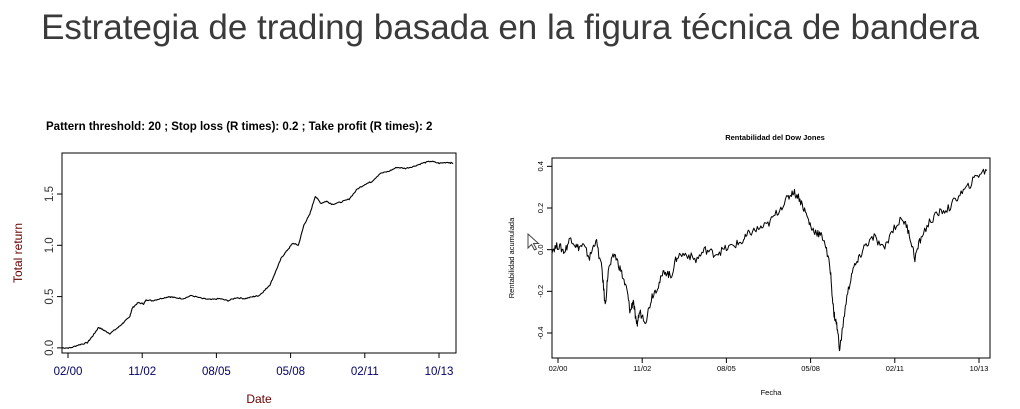 This screenshot has height=409, width=1020. What do you see at coordinates (540, 166) in the screenshot?
I see `chart-1-y-tick-label: 0.4` at bounding box center [540, 166].